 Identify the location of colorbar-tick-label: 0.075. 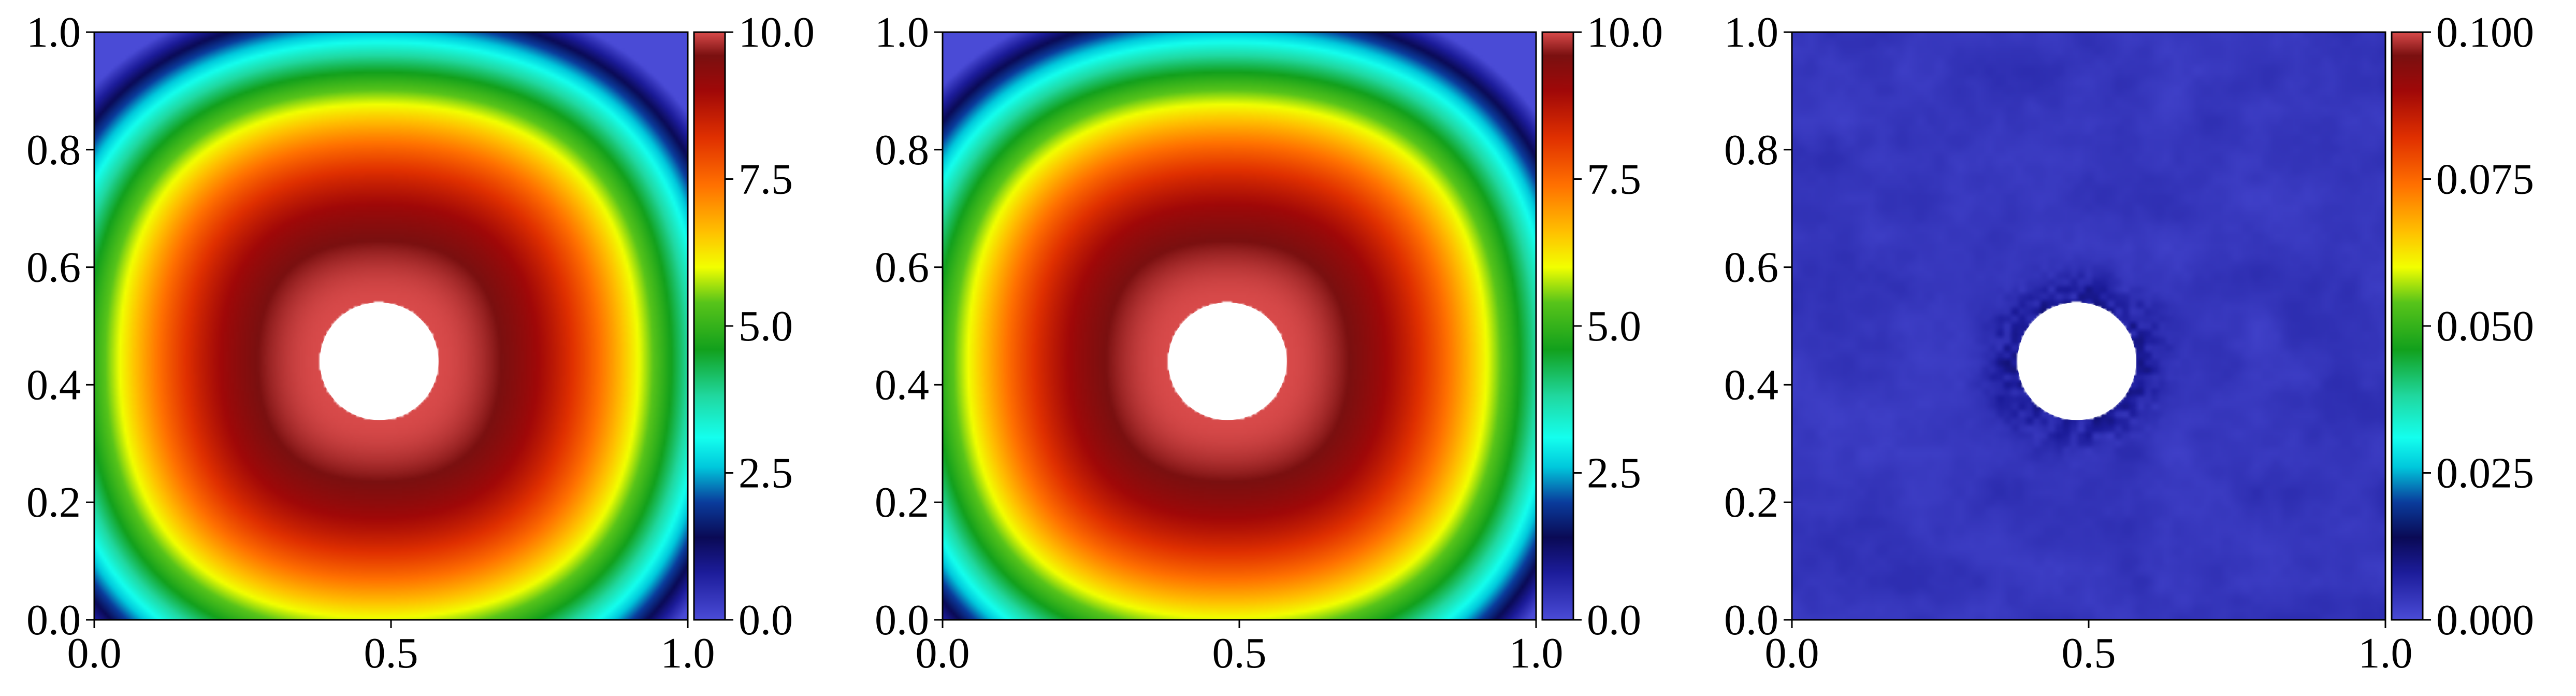
(2485, 179).